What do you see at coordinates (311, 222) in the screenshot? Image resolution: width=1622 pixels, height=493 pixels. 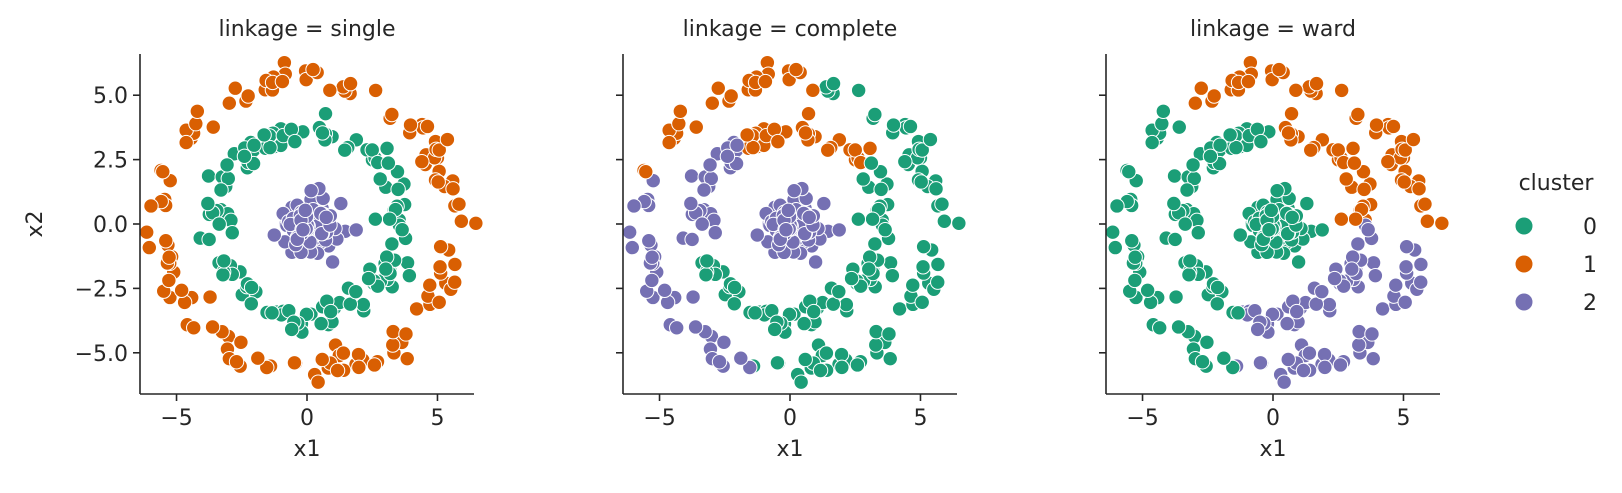 I see `scatter-points` at bounding box center [311, 222].